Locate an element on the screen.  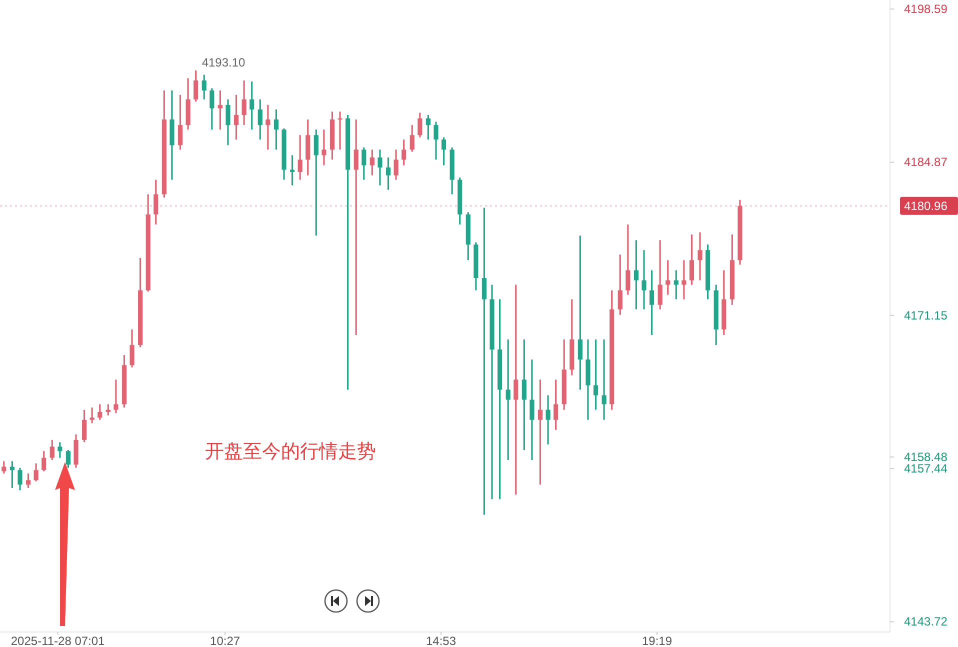
x-tick-label: 14:53 is located at coordinates (441, 640).